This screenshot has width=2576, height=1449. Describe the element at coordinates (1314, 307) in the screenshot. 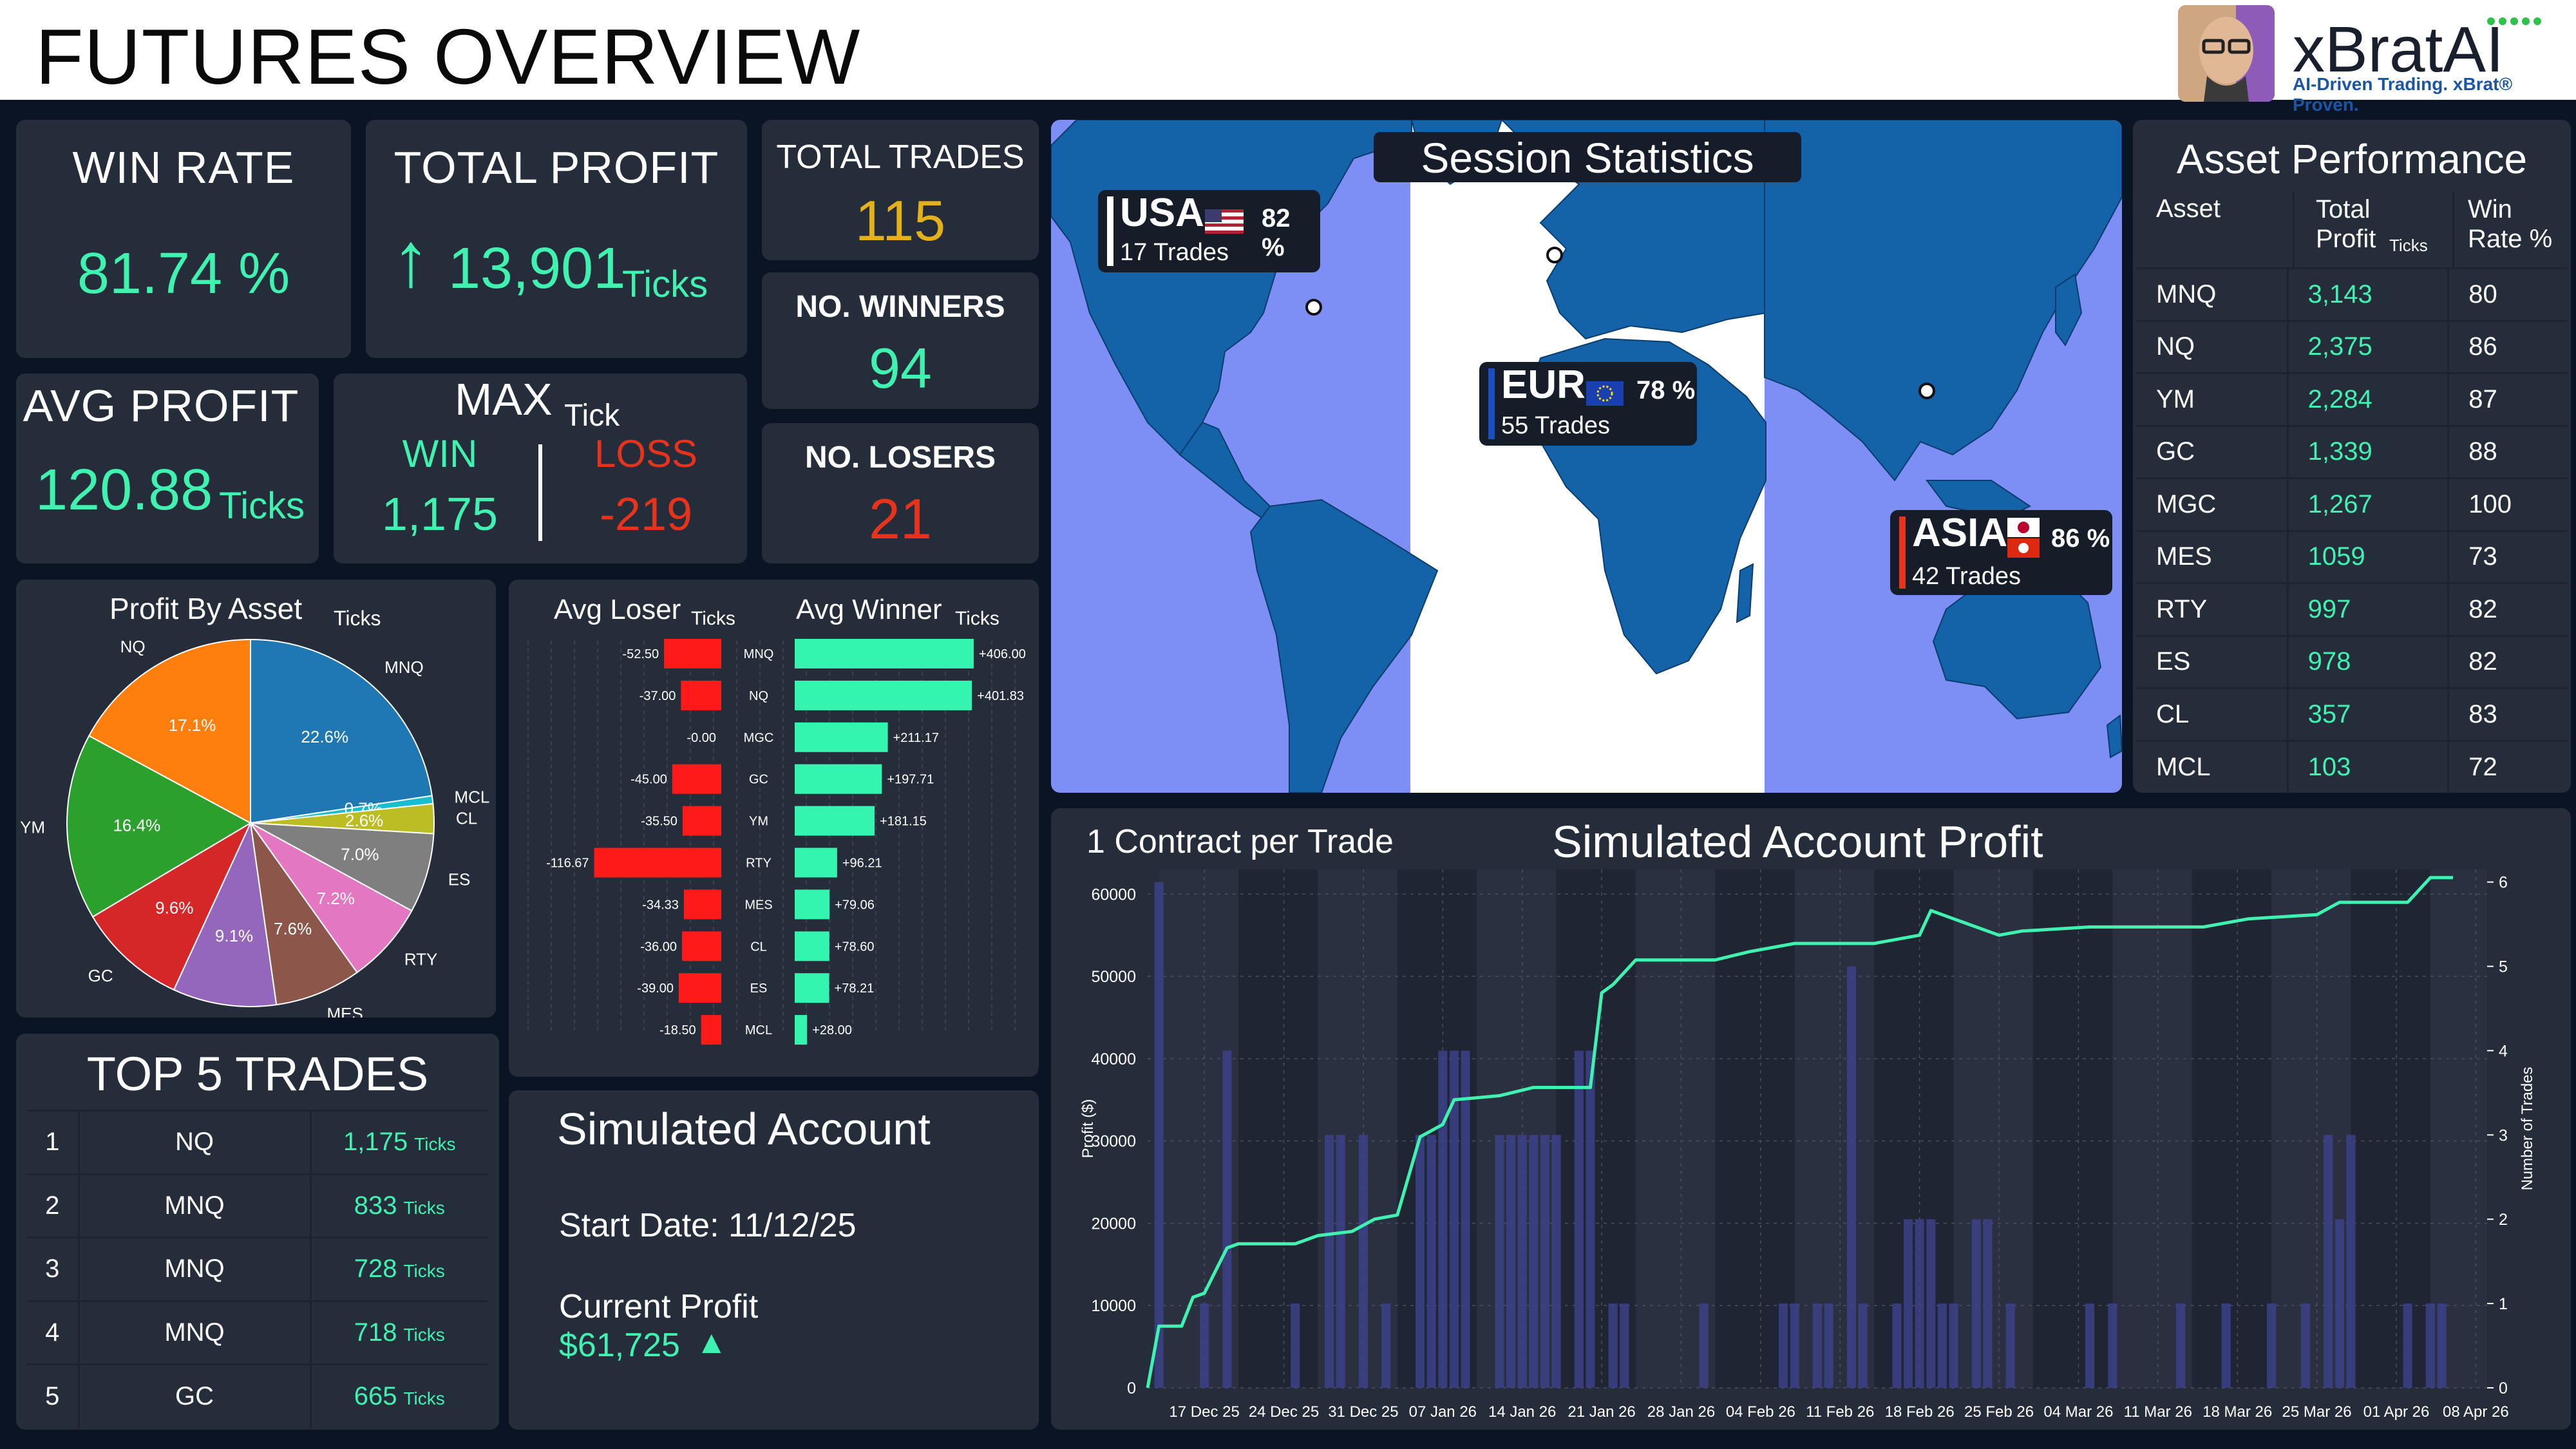

I see `new-york-marker` at that location.